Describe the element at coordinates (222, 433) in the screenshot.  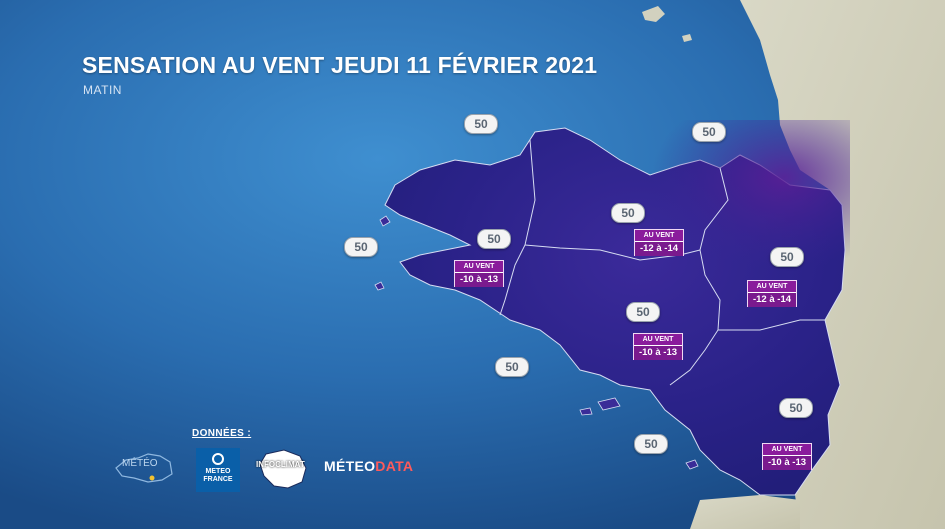
I see `data-sources-label: DONNÉES :` at that location.